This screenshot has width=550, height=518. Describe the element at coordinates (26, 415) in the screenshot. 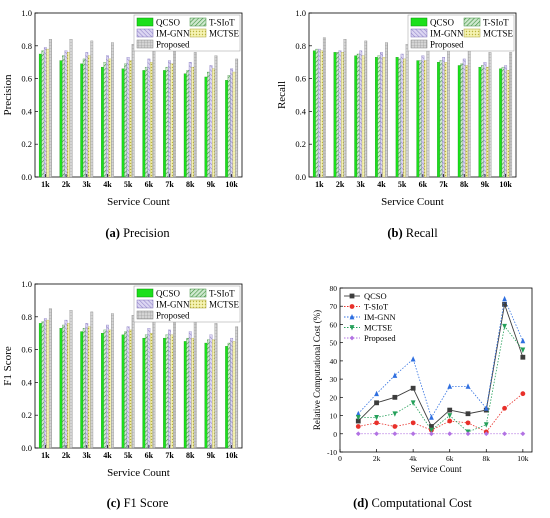

I see `y-tick-label: 0.2` at that location.